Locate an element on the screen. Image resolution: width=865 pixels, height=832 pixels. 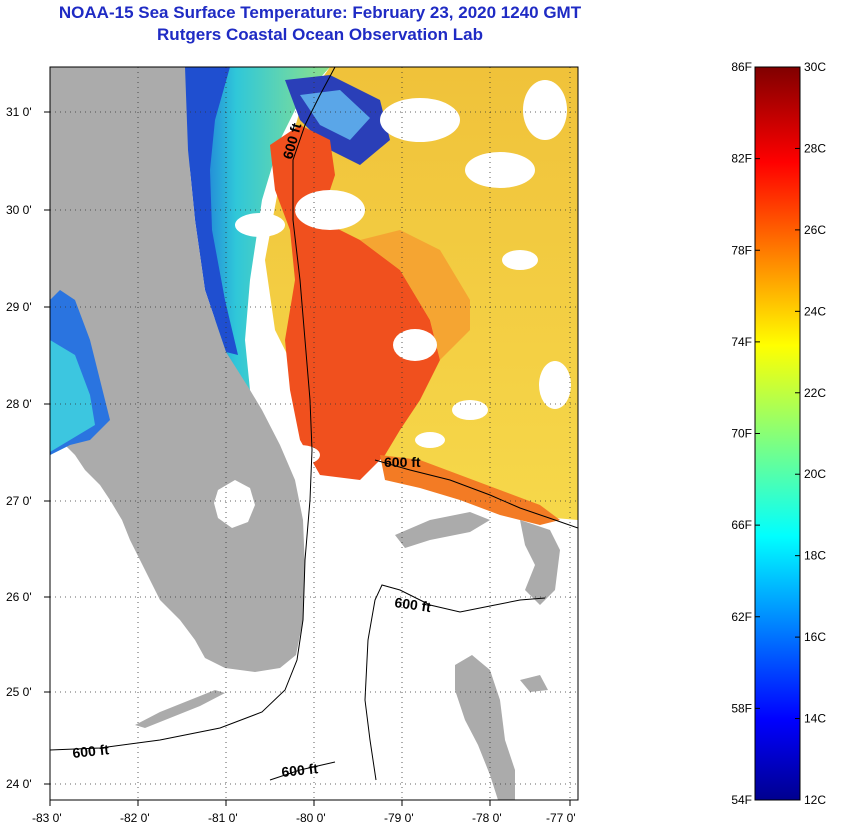
contour-label-bahamas: 600 ft is located at coordinates (413, 604).